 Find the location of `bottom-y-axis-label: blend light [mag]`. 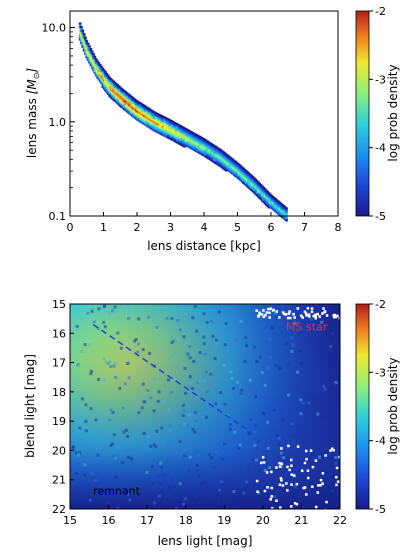

bottom-y-axis-label: blend light [mag] is located at coordinates (30, 406).